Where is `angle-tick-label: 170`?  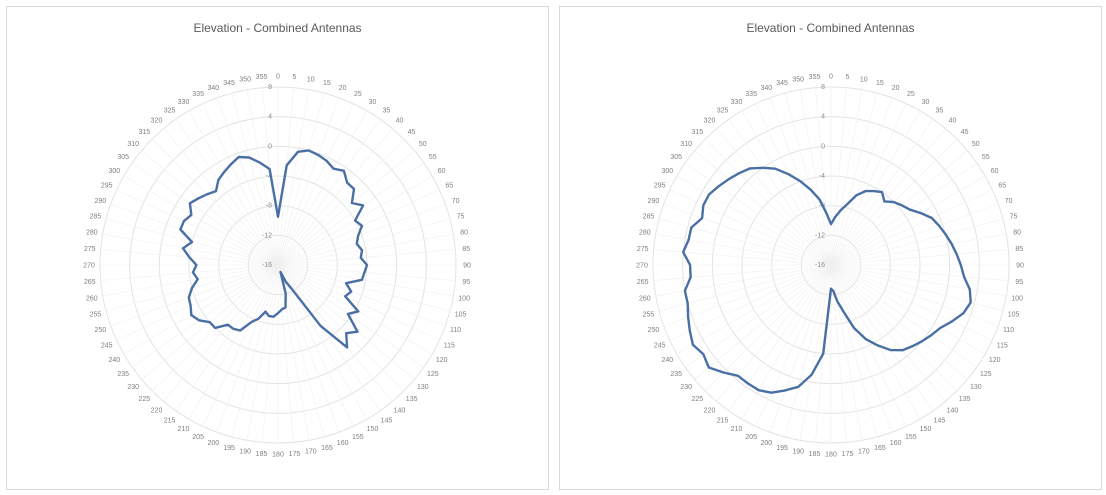
angle-tick-label: 170 is located at coordinates (864, 452).